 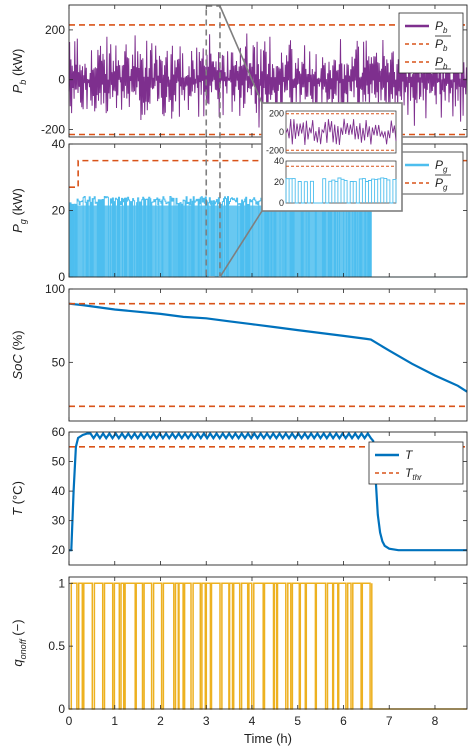 I want to click on y-axis-label: Pg (kW), so click(x=19, y=210).